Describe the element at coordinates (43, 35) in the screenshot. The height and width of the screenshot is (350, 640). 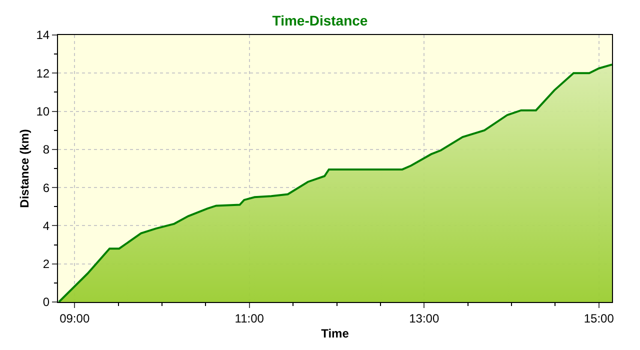
I see `y-tick-label: 14` at that location.